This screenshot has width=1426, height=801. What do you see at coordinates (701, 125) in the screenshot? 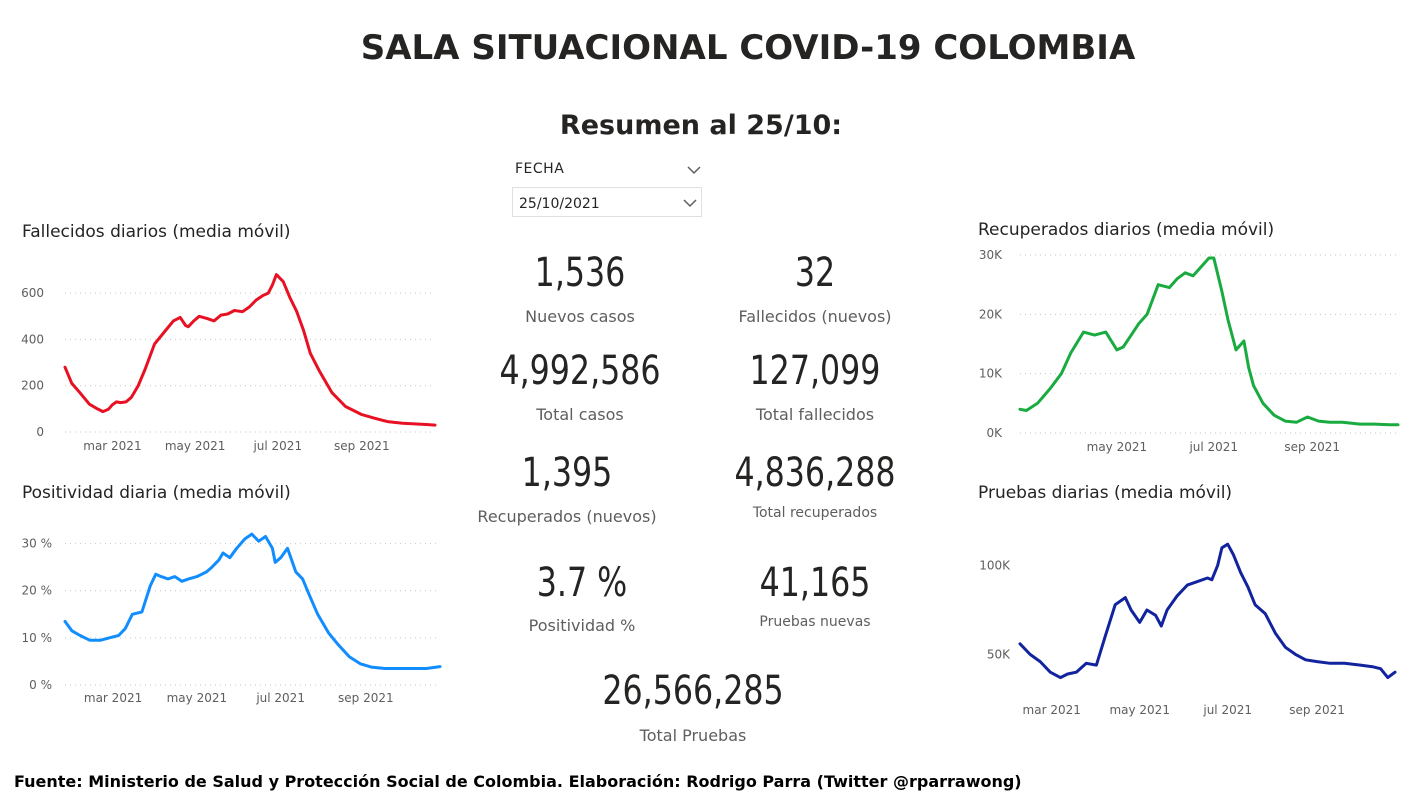
I see `page-subtitle: Resumen al 25/10:` at bounding box center [701, 125].